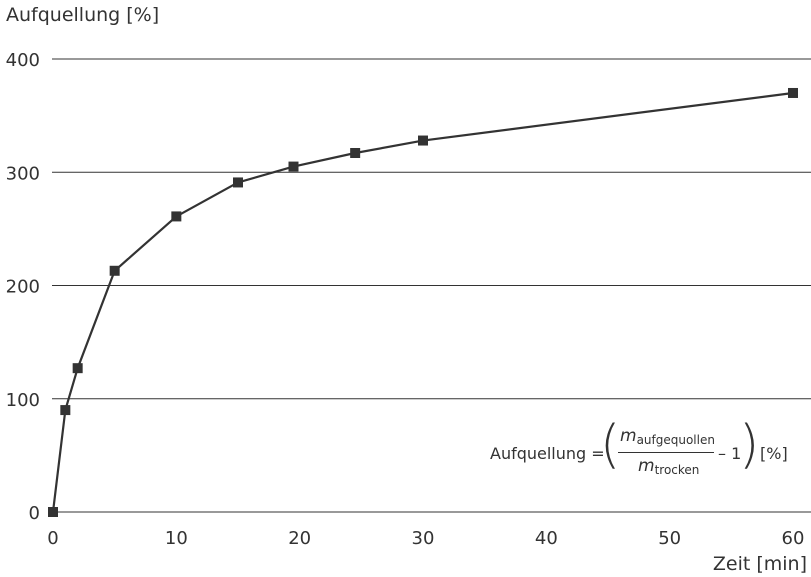 Image resolution: width=811 pixels, height=577 pixels. I want to click on formula-denominator-sub: trocken, so click(677, 470).